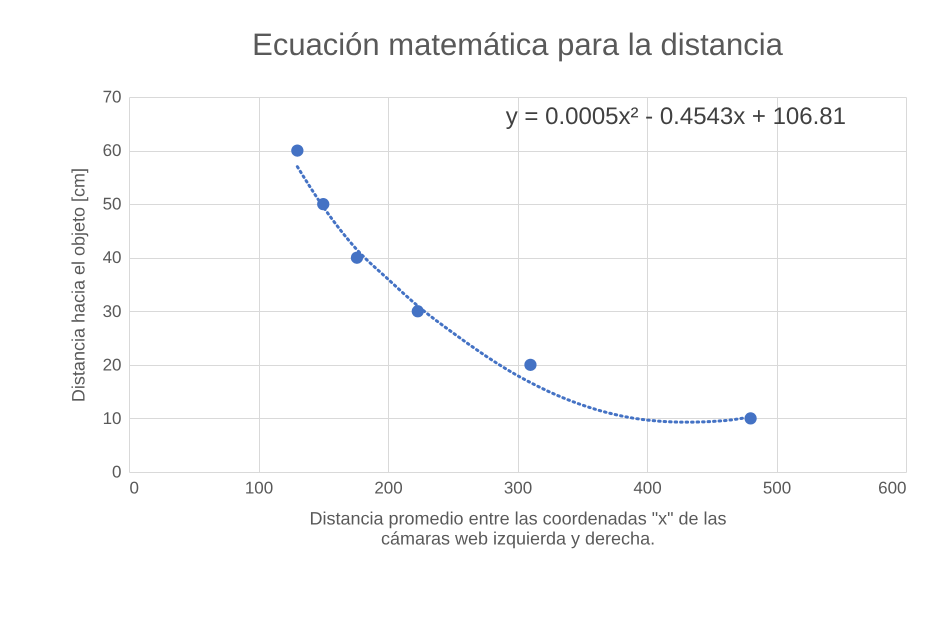 The image size is (946, 630). I want to click on x-tick-label: 300, so click(518, 488).